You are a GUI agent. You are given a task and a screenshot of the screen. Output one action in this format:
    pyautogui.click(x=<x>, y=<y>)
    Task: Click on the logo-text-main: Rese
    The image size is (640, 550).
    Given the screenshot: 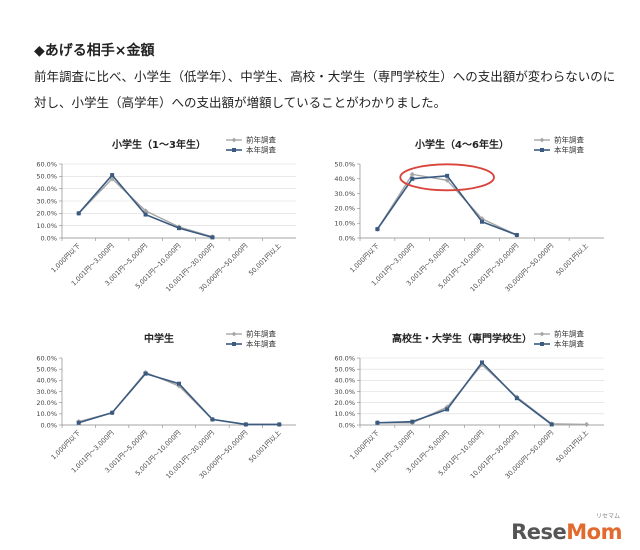 What is the action you would take?
    pyautogui.click(x=539, y=532)
    